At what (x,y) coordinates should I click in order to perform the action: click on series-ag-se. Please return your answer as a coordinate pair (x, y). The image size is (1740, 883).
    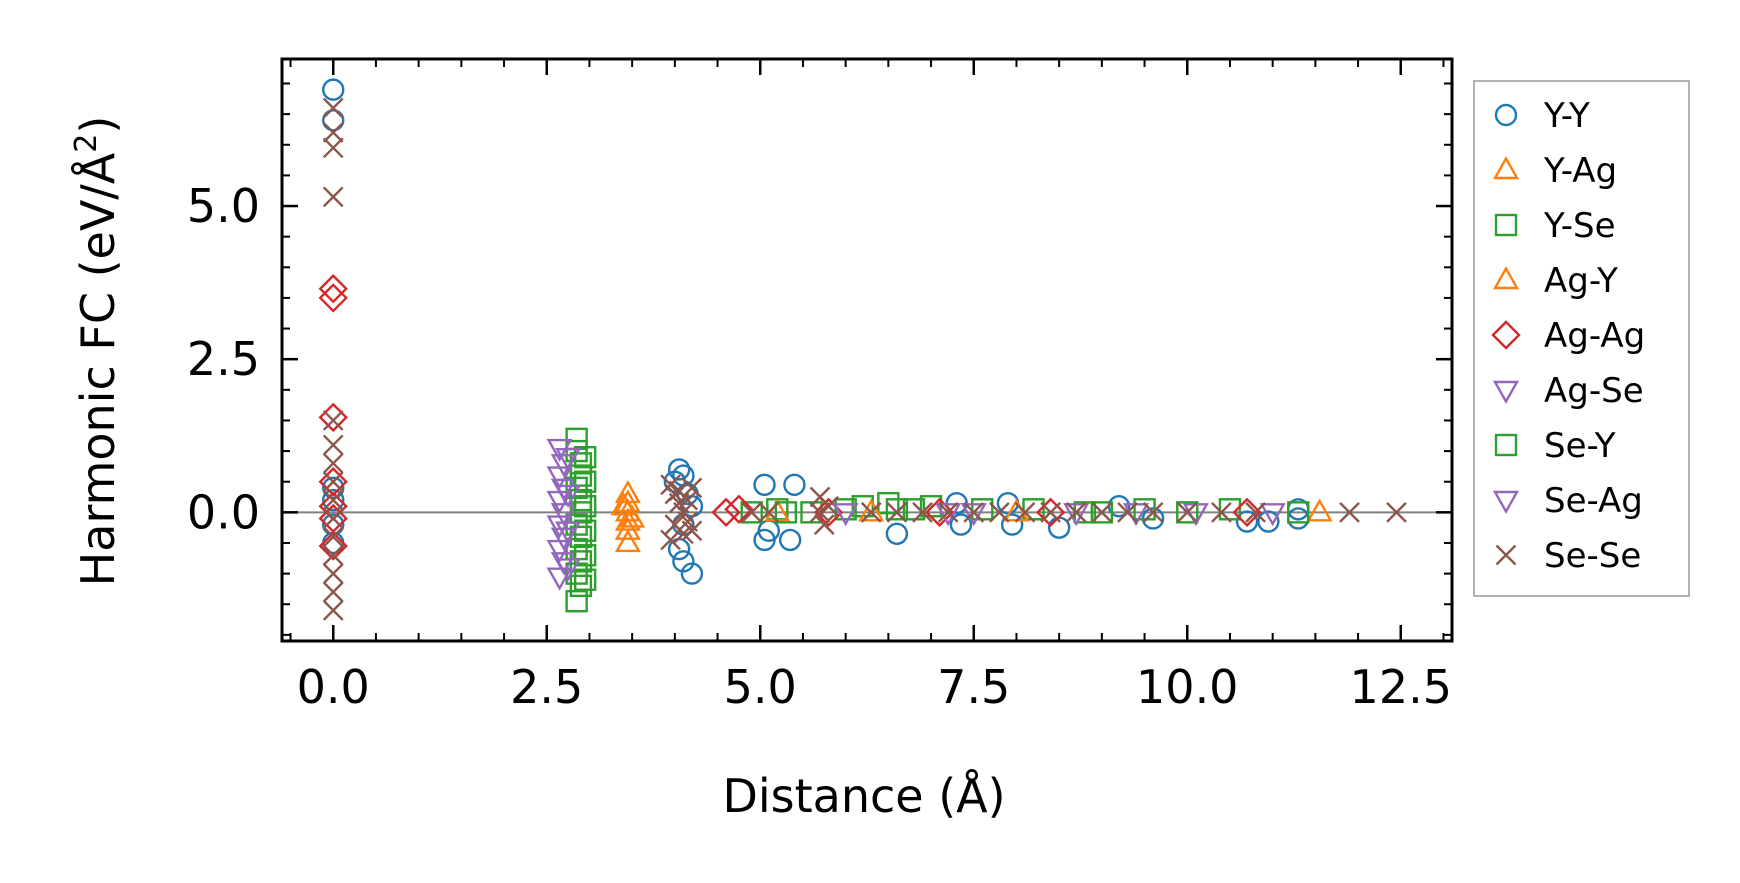
    Looking at the image, I should click on (916, 514).